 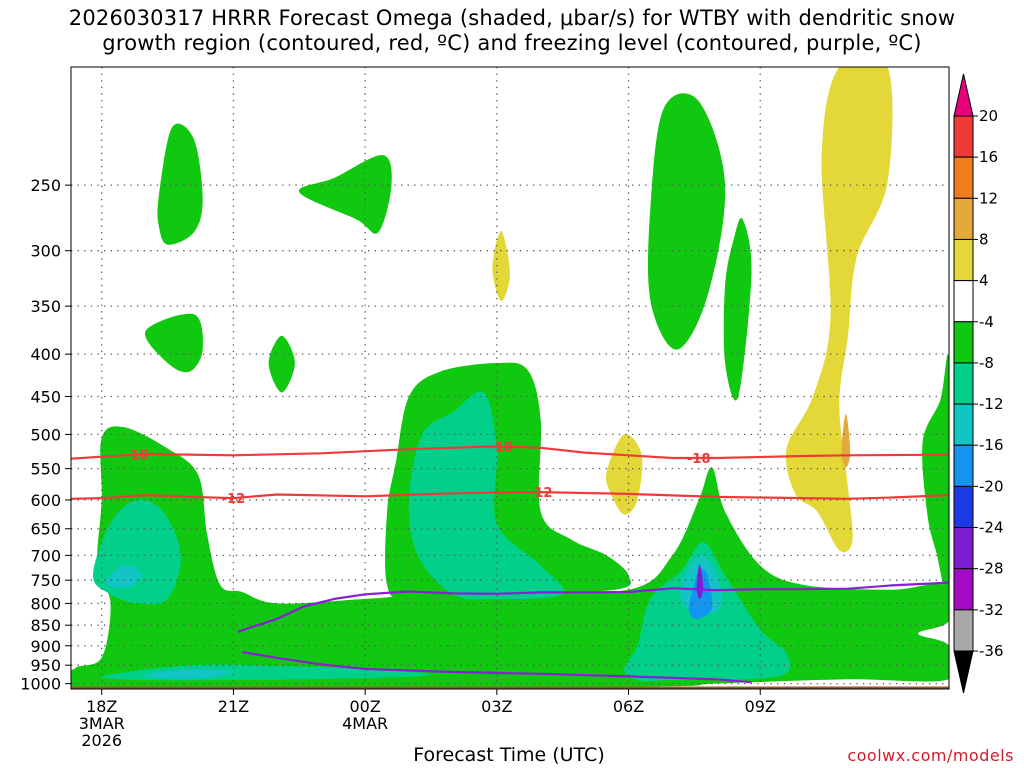 What do you see at coordinates (991, 651) in the screenshot?
I see `colorbar-tick-label: -36` at bounding box center [991, 651].